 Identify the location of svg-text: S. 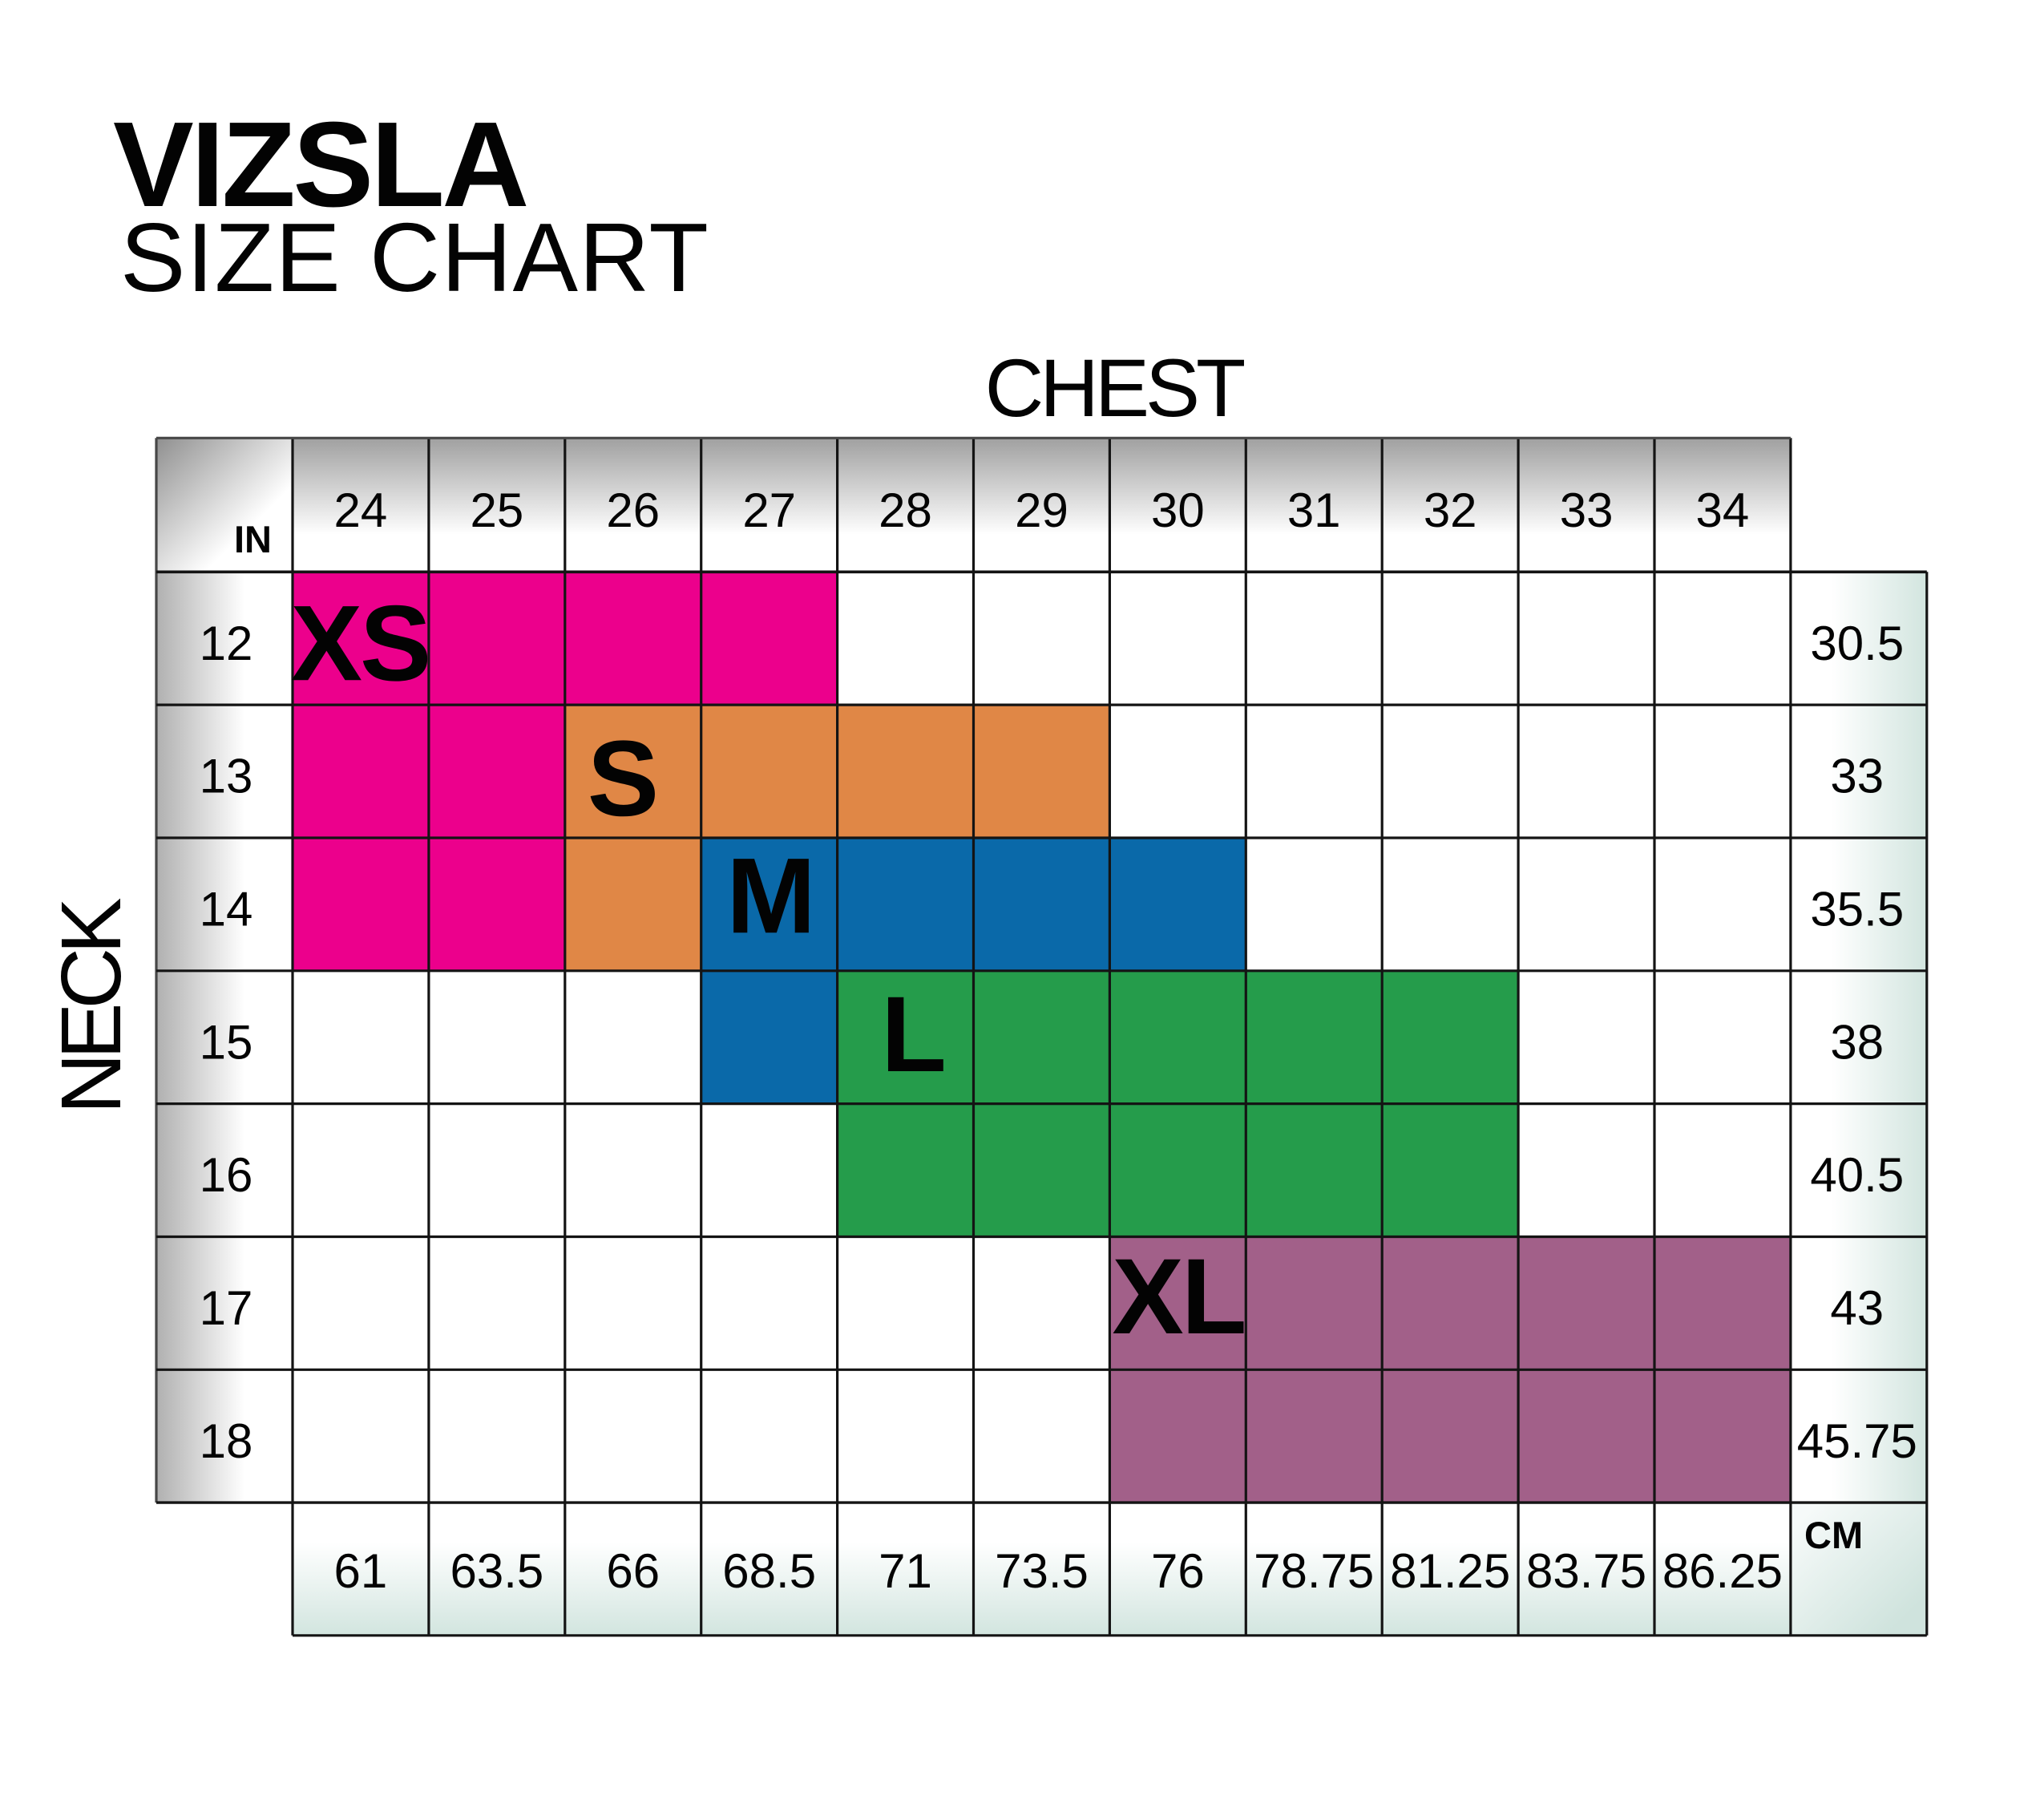
(623, 779).